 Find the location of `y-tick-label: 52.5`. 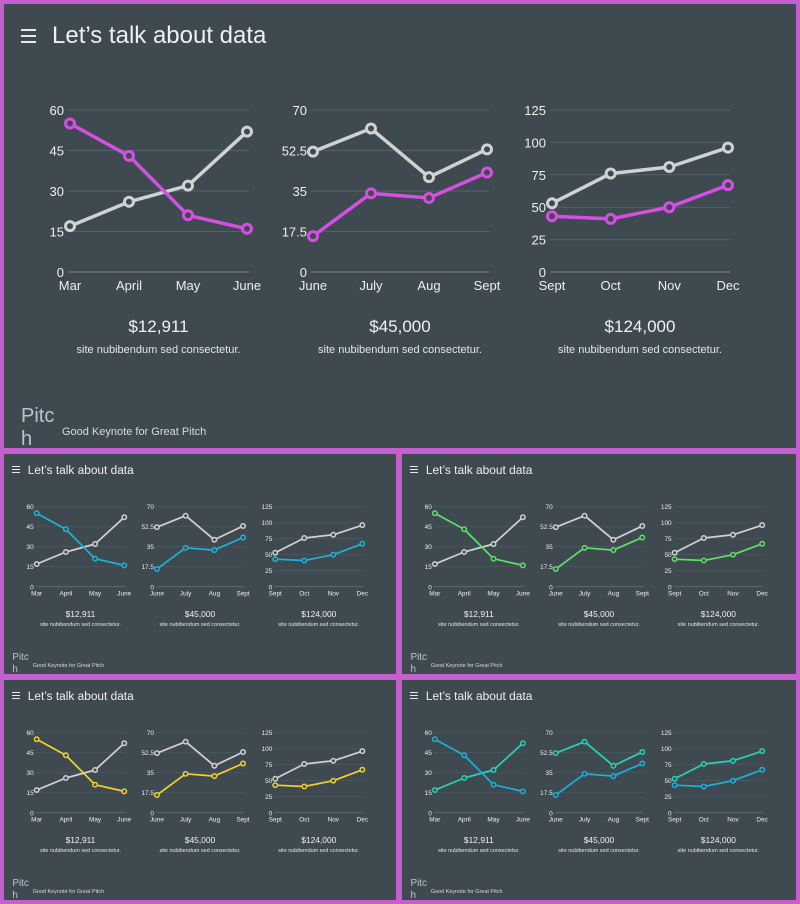

y-tick-label: 52.5 is located at coordinates (147, 753).